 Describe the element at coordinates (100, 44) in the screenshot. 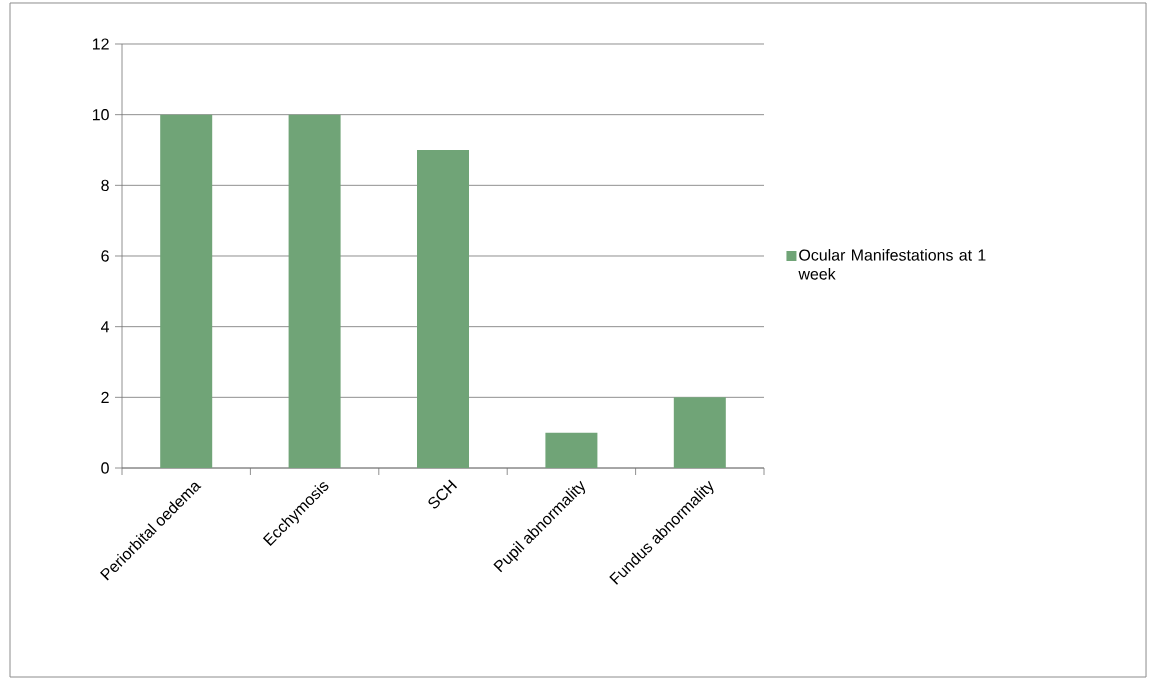

I see `y-tick-label: 12` at that location.